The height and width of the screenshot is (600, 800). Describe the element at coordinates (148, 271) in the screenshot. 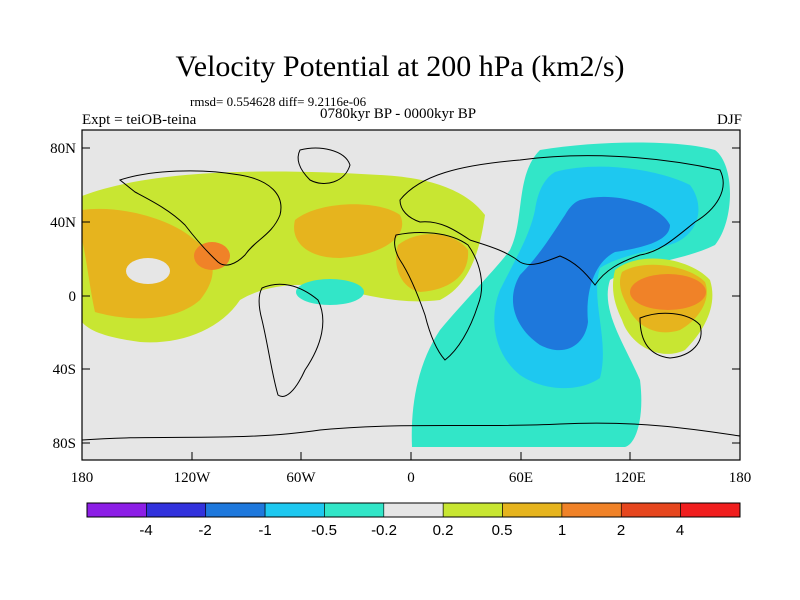

I see `contour-near-zero-pacific` at that location.